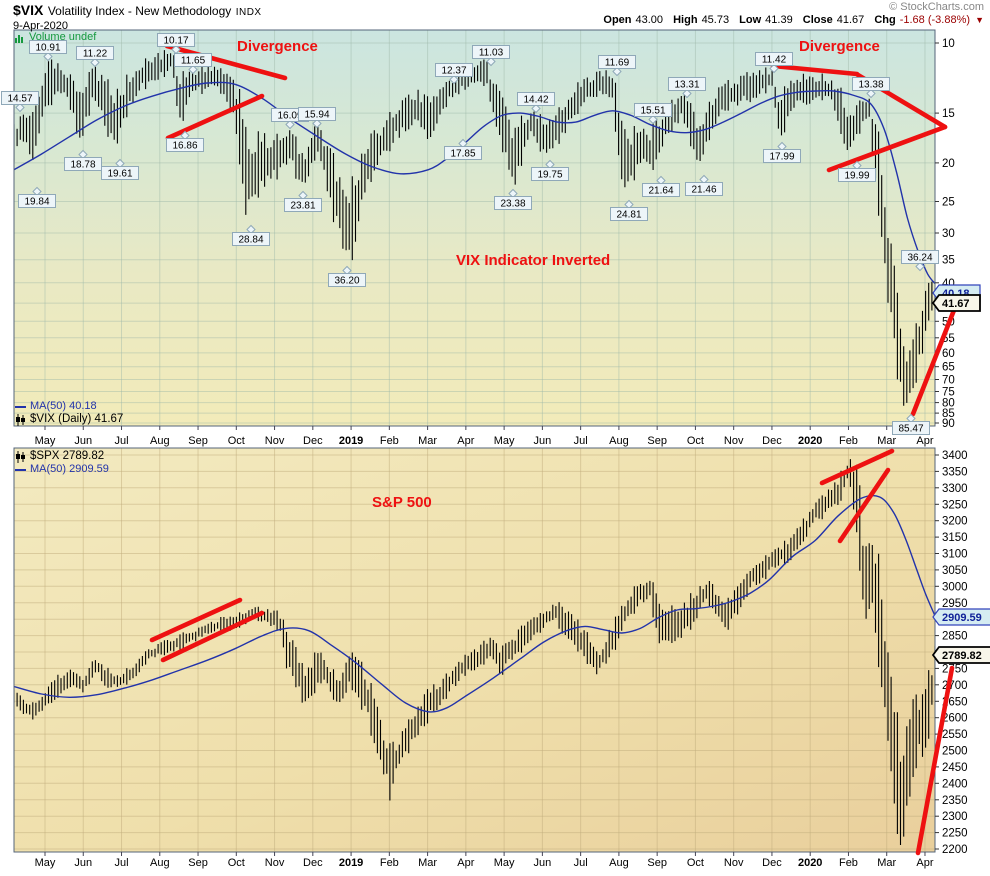 Image resolution: width=990 pixels, height=876 pixels. I want to click on svg-text: 21.64, so click(660, 191).